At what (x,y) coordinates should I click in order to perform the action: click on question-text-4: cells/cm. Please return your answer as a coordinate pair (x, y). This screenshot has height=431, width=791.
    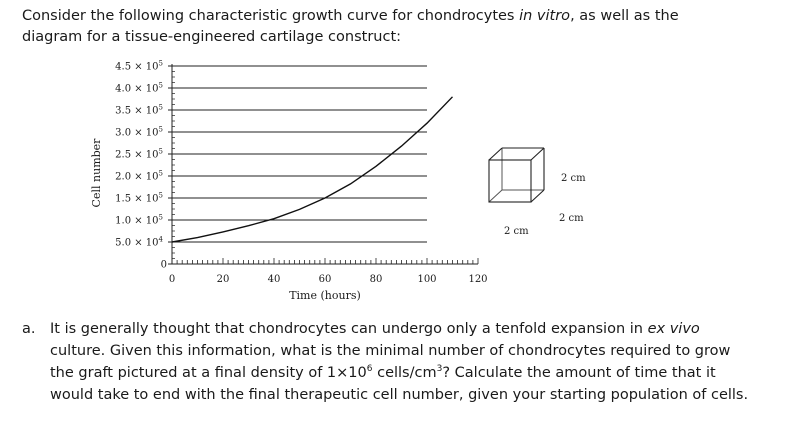
    Looking at the image, I should click on (404, 373).